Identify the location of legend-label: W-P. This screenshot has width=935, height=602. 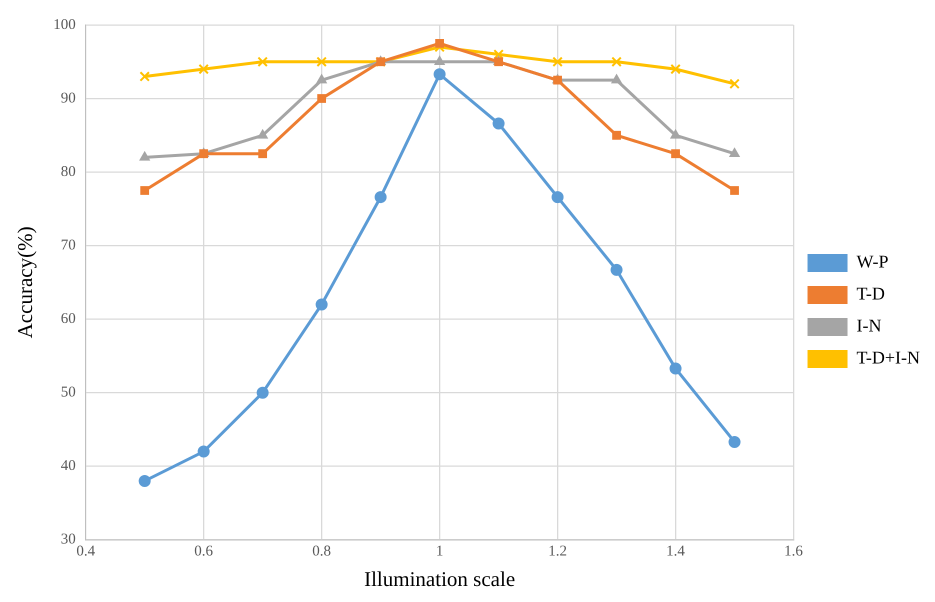
(872, 262).